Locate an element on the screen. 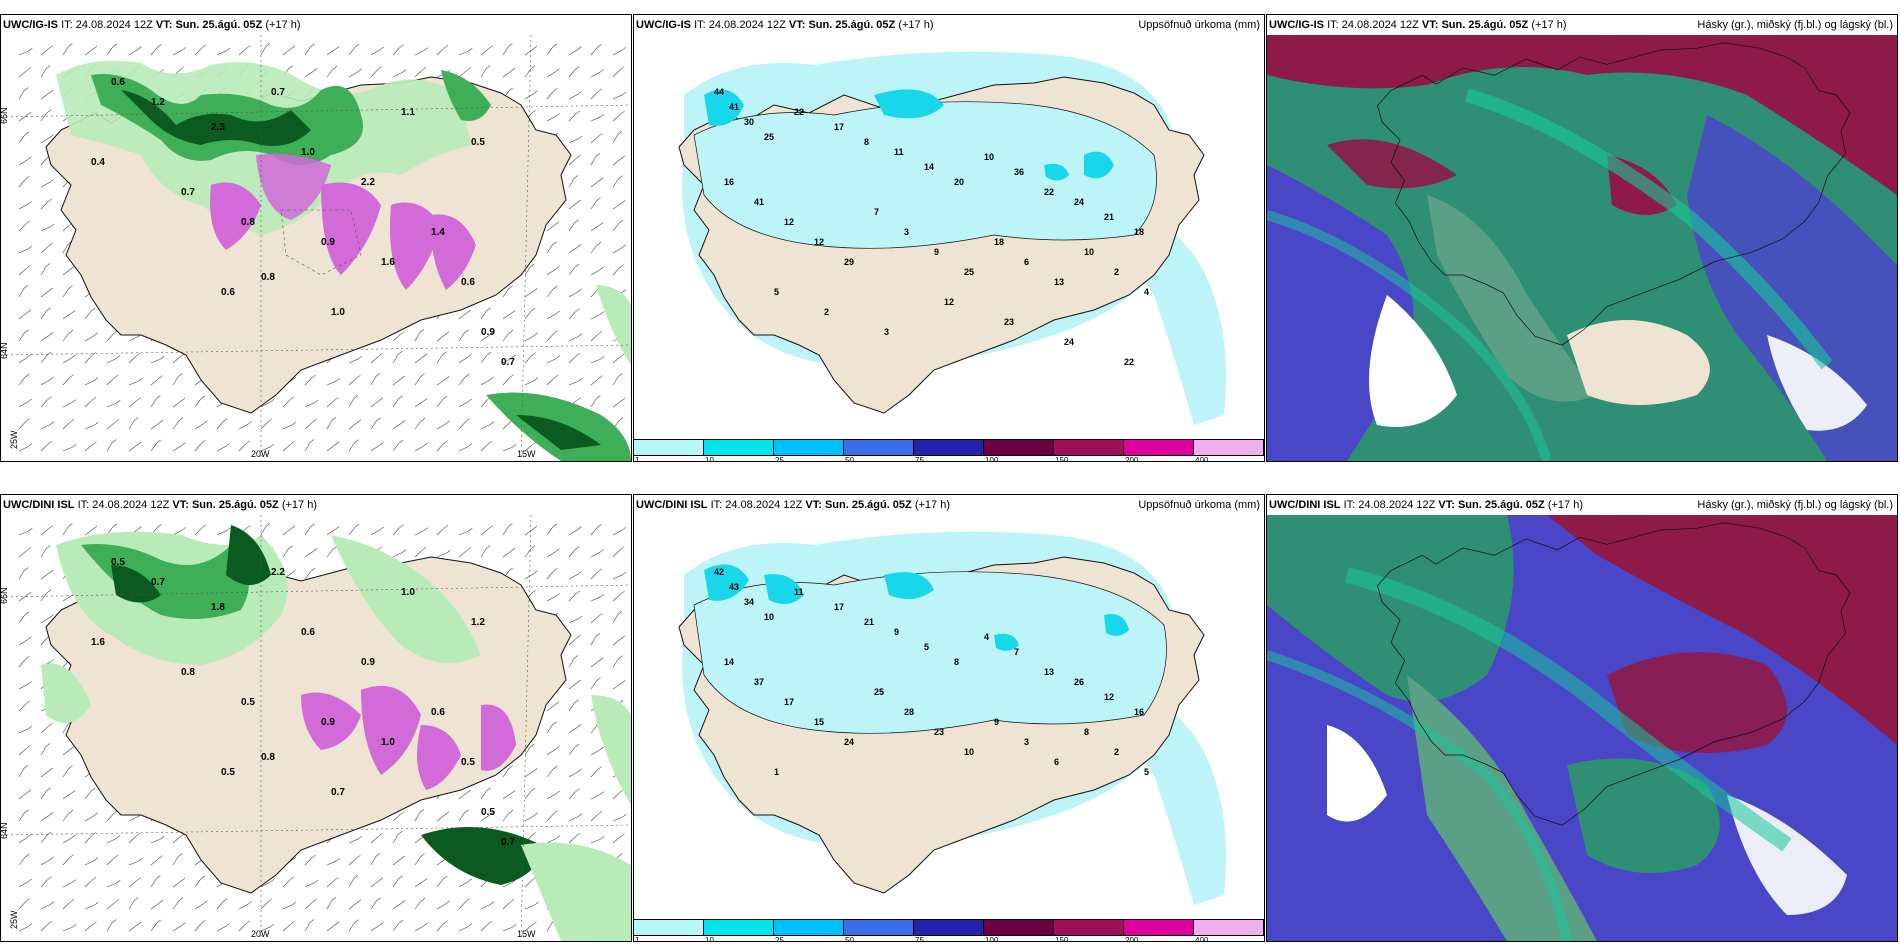 This screenshot has height=950, width=1900. value-label: 0.8 is located at coordinates (188, 672).